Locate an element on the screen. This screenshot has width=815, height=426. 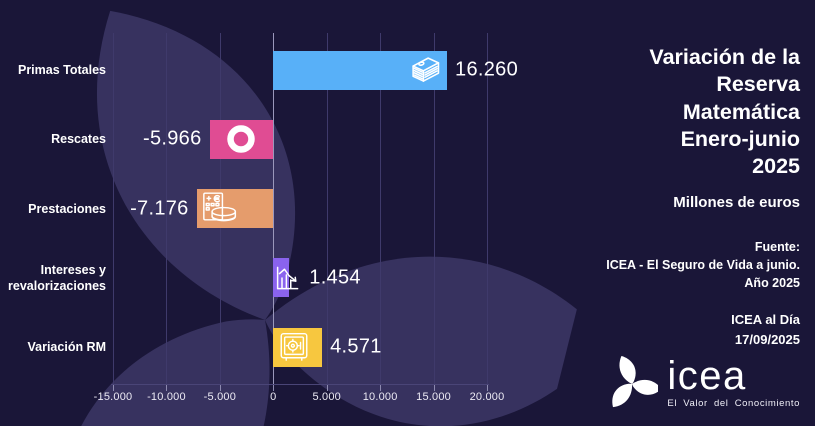
x-tick-label: -10.000 is located at coordinates (166, 397).